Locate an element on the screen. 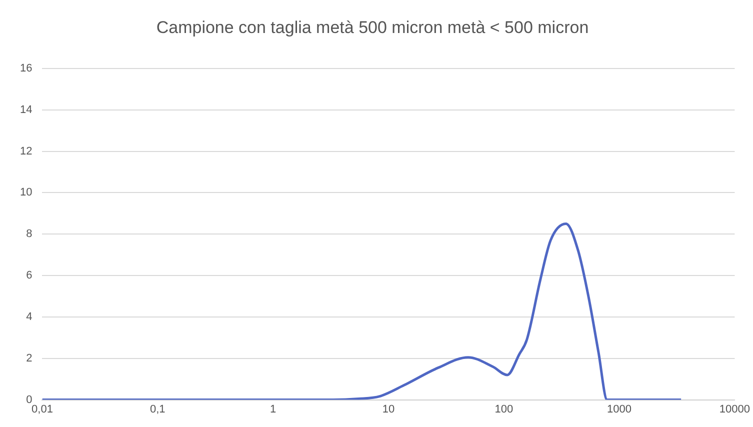 This screenshot has width=753, height=427. y-tick-label: 2 is located at coordinates (29, 358).